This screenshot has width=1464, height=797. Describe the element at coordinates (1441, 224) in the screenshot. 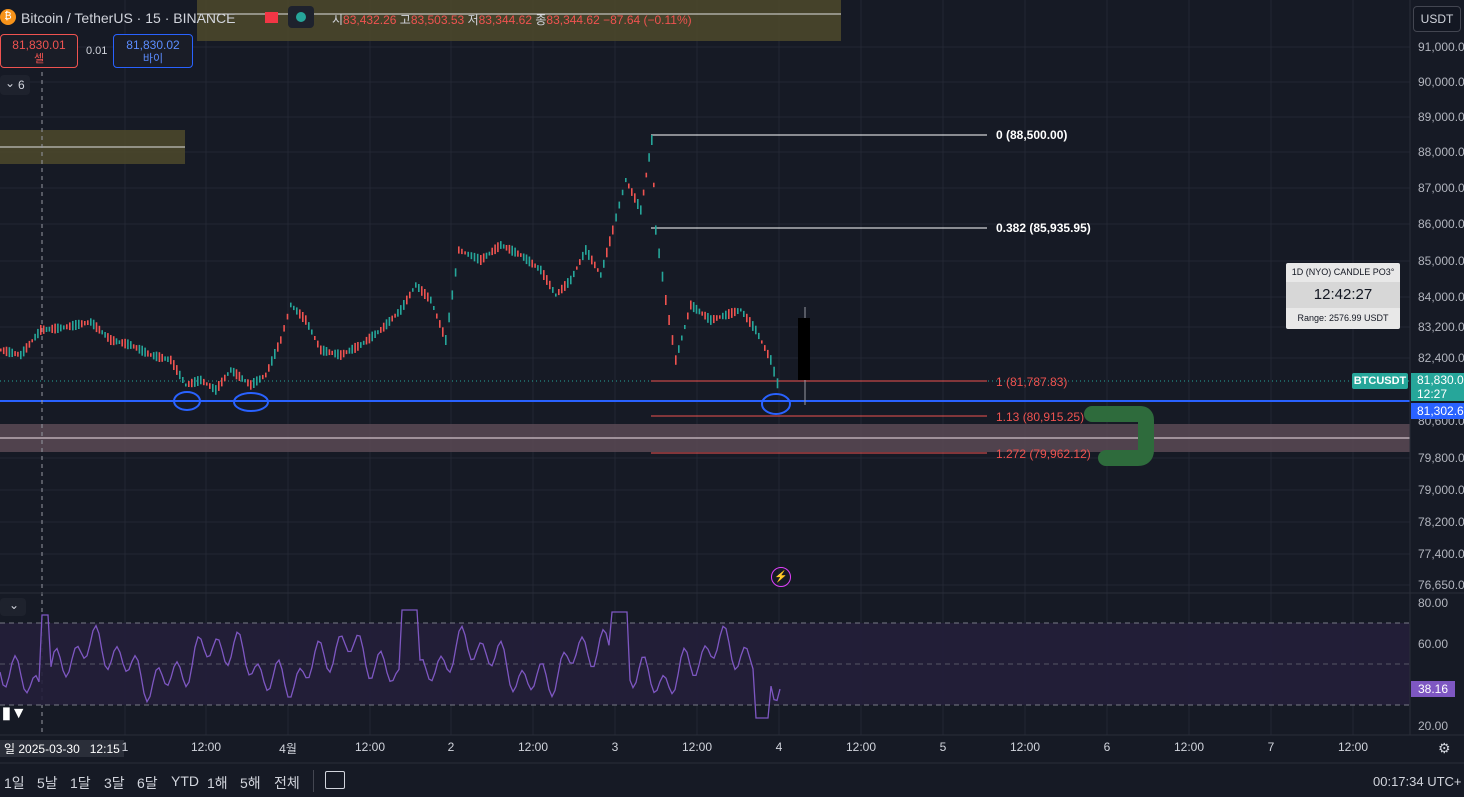

I see `price-label: 86,000.00` at that location.